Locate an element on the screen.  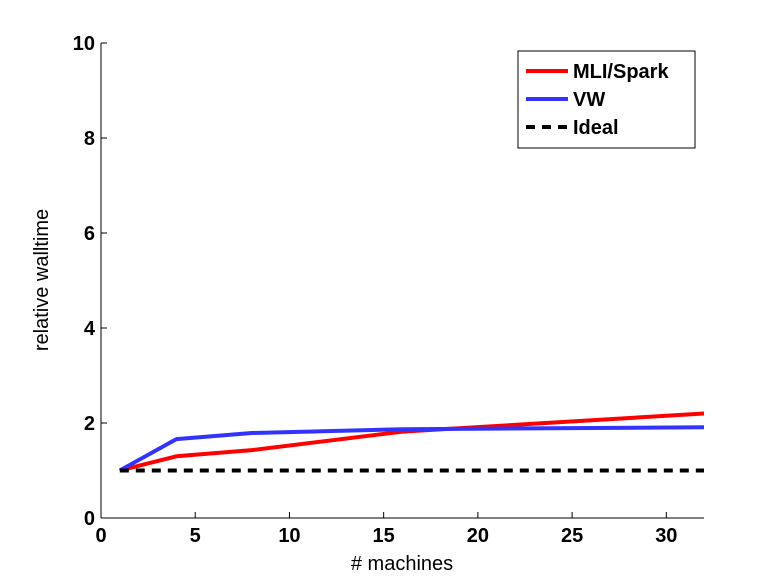
y-tick-label: 2 is located at coordinates (89, 424).